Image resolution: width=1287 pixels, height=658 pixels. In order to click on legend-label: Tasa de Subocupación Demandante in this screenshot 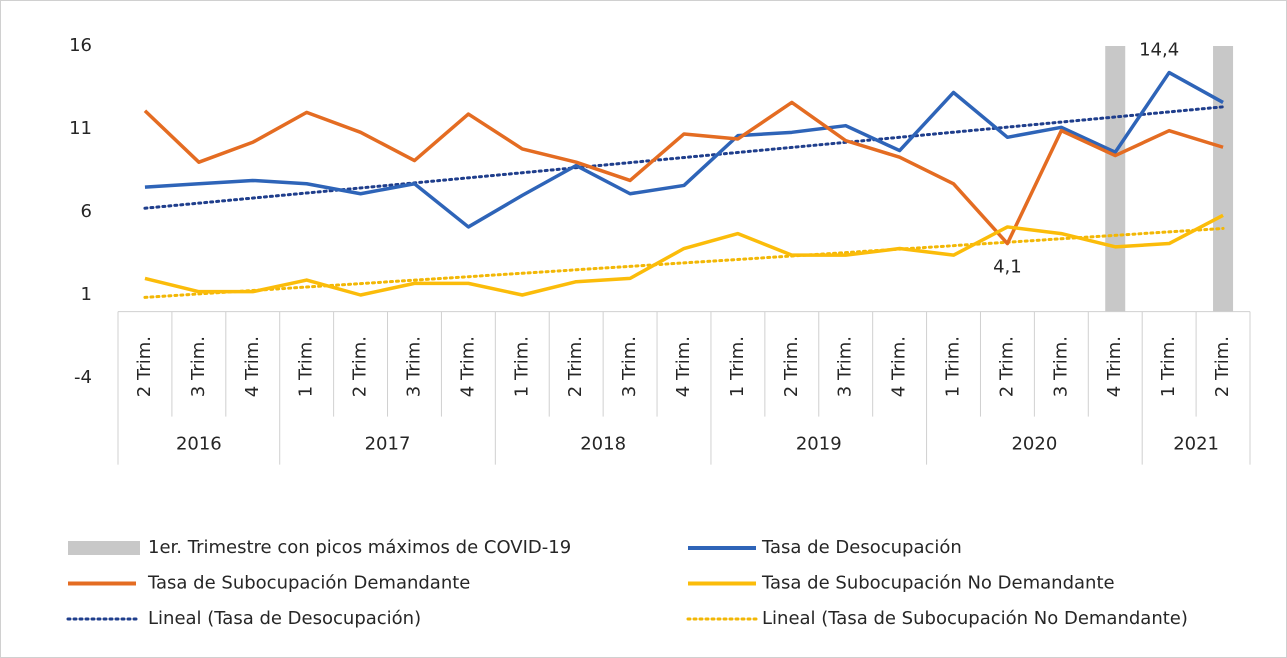, I will do `click(308, 583)`.